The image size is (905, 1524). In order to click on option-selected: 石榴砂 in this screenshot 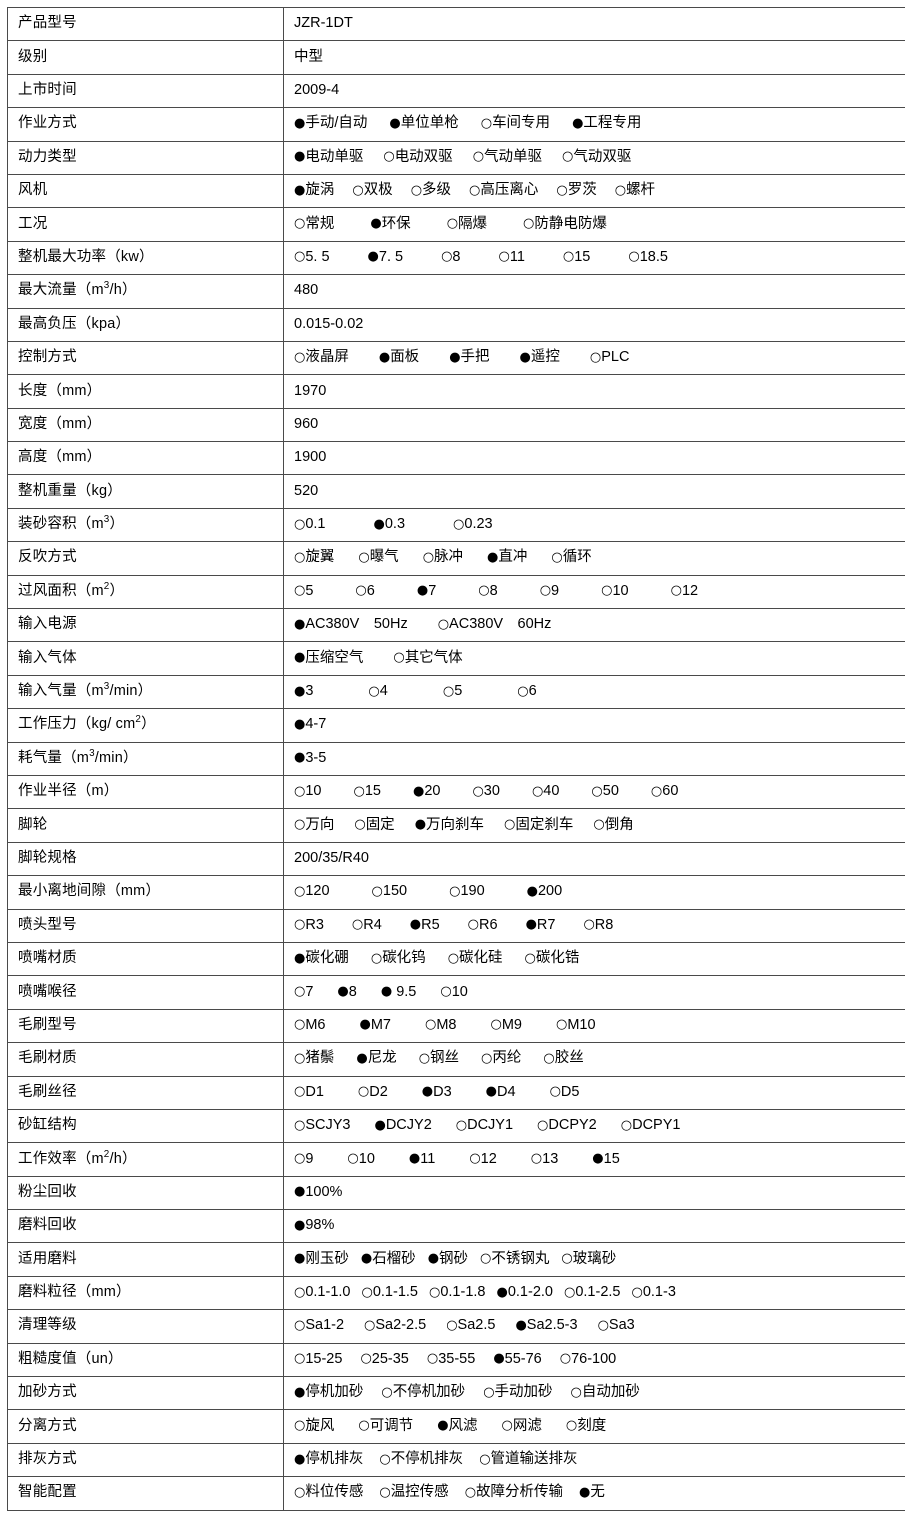, I will do `click(388, 1259)`.